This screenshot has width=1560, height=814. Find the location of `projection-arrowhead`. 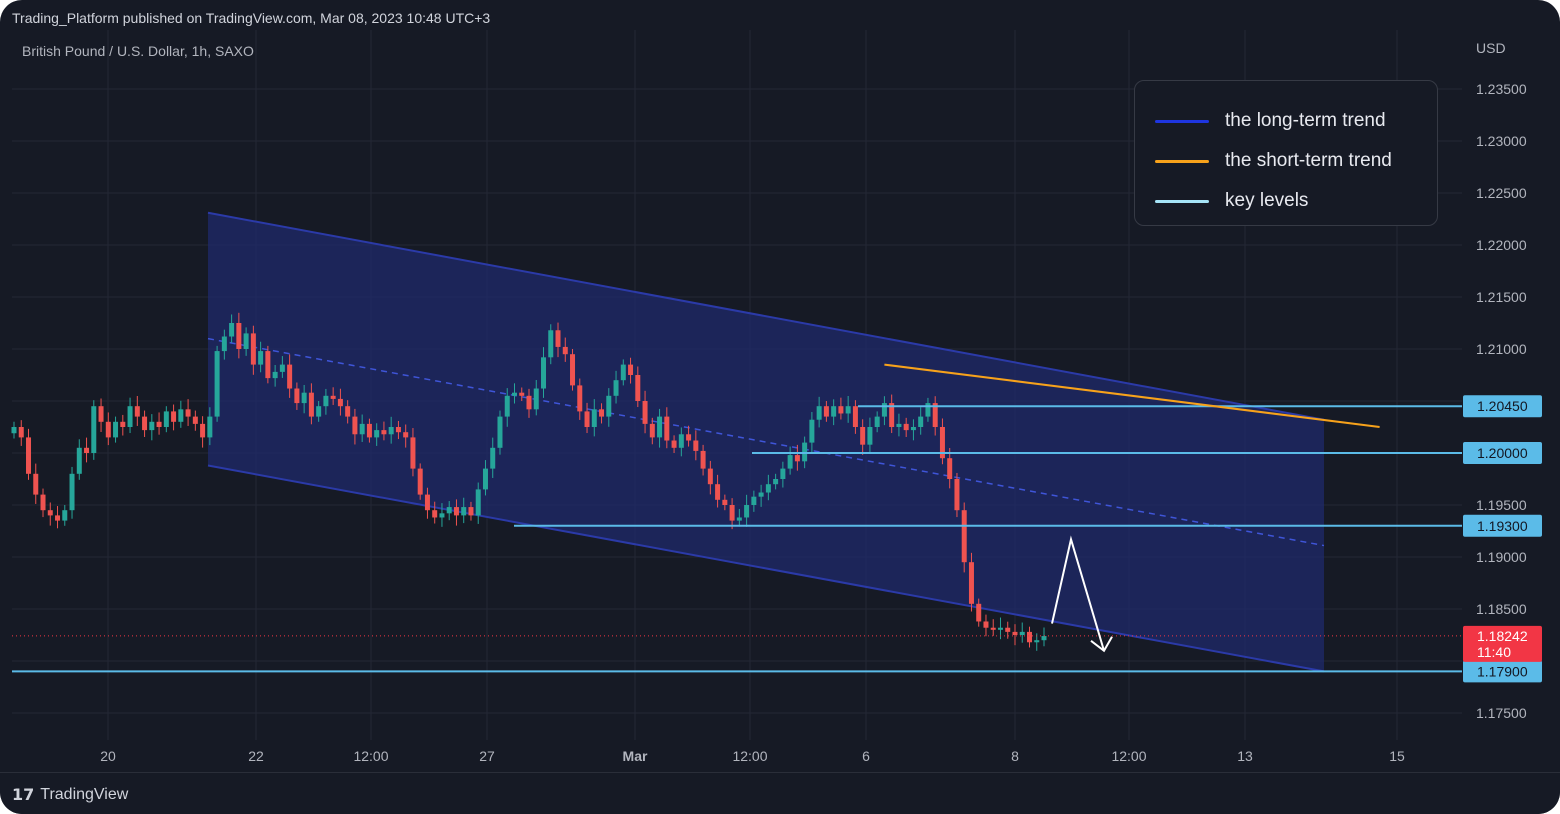

projection-arrowhead is located at coordinates (1101, 644).